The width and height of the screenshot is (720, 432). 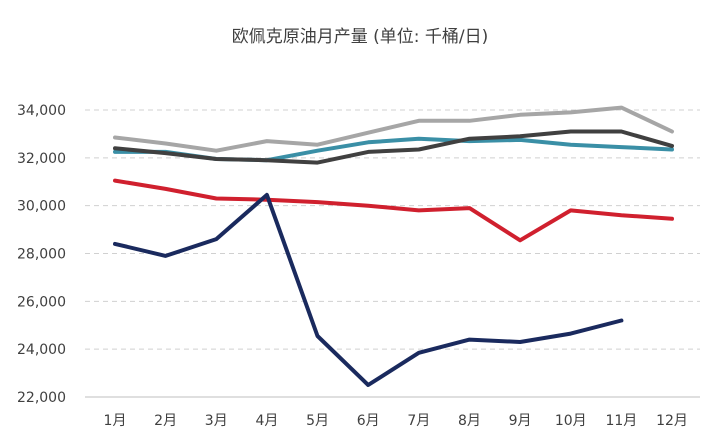 What do you see at coordinates (41, 111) in the screenshot?
I see `y-tick-label: 34,000` at bounding box center [41, 111].